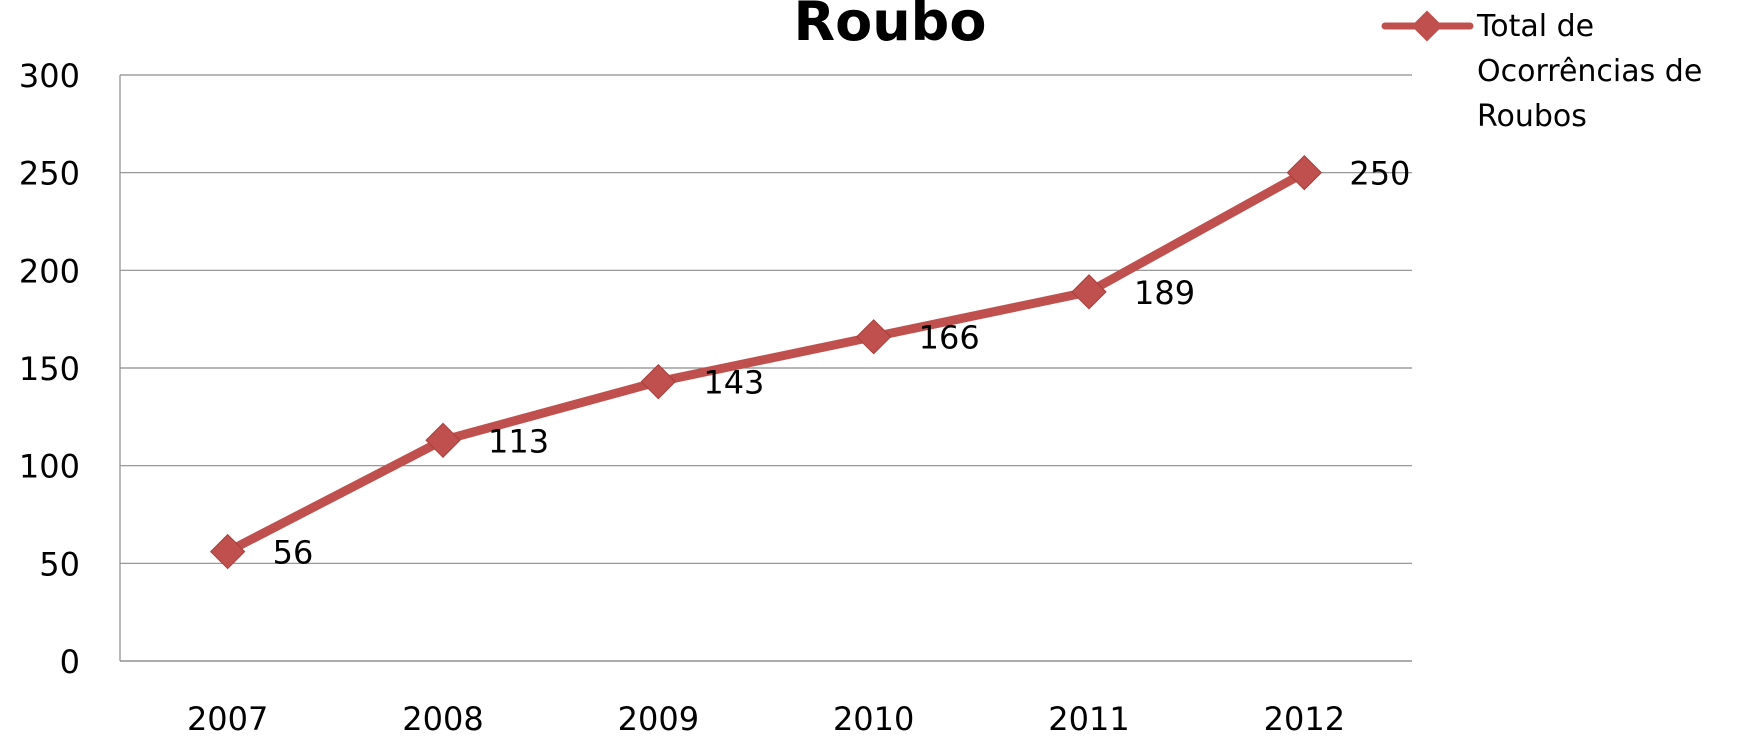 This screenshot has width=1738, height=740. I want to click on data-label: 113, so click(518, 441).